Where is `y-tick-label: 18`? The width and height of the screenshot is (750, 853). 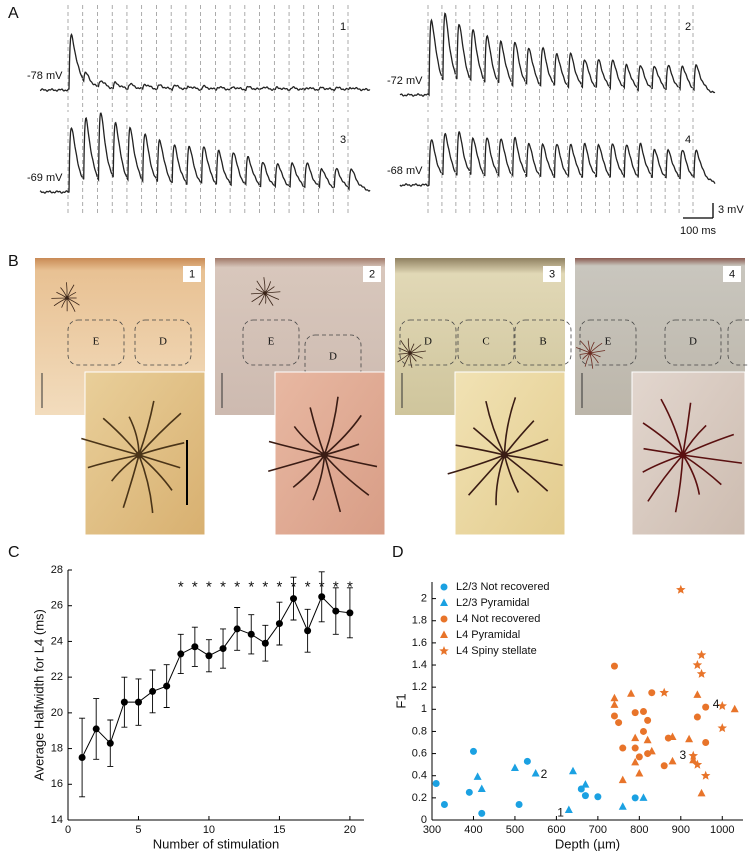 y-tick-label: 18 is located at coordinates (57, 748).